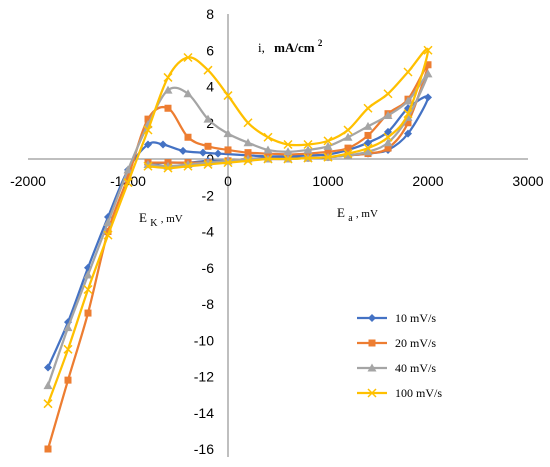 Image resolution: width=550 pixels, height=467 pixels. I want to click on y-axis-title-main: i,, so click(261, 47).